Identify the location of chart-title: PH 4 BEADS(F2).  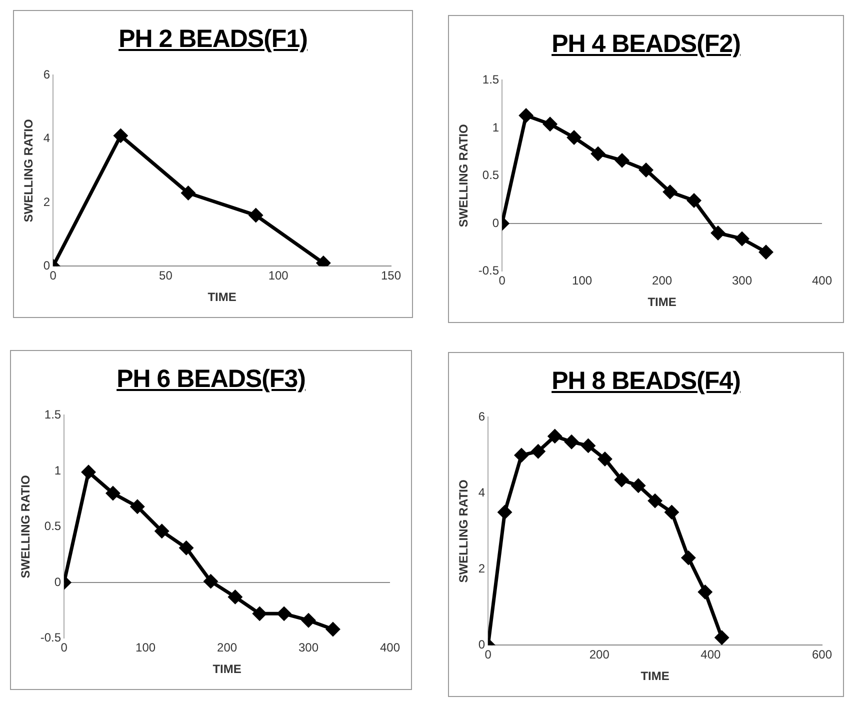
(646, 44).